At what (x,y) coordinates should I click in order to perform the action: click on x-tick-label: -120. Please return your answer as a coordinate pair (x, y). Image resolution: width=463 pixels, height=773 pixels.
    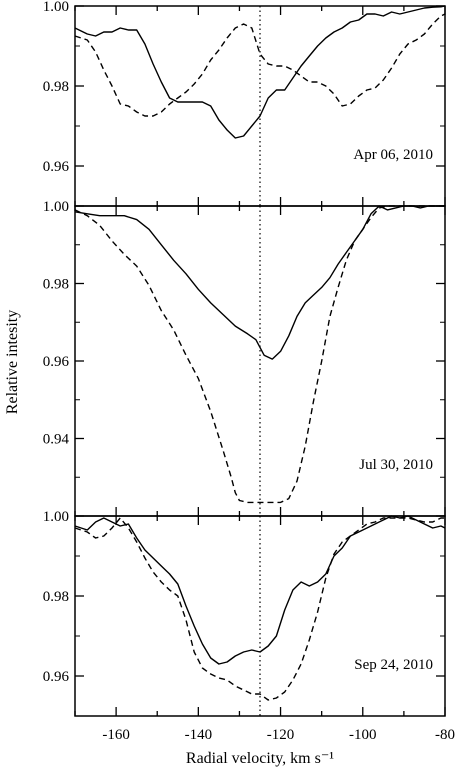
    Looking at the image, I should click on (281, 735).